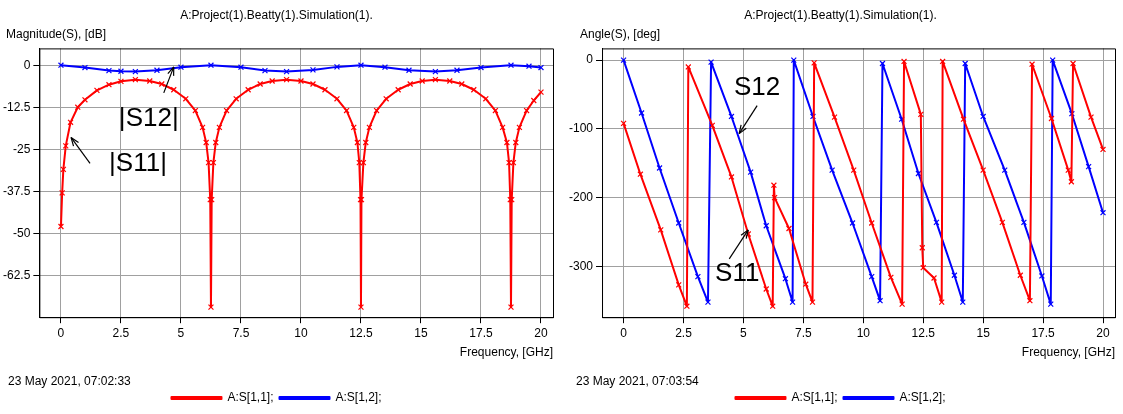 The width and height of the screenshot is (1123, 414). What do you see at coordinates (69, 381) in the screenshot?
I see `text: 23 May 2021, 07:02:33` at bounding box center [69, 381].